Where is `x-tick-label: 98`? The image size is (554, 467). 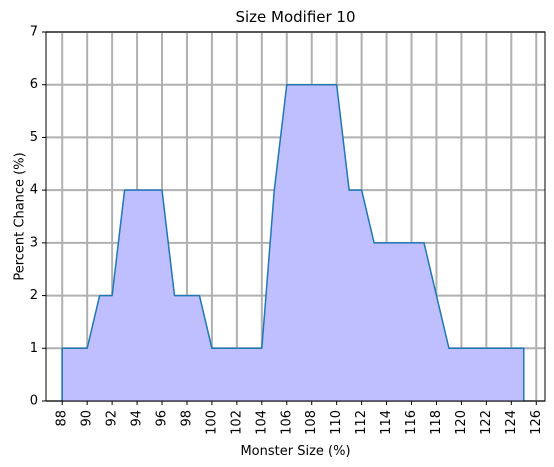 x-tick-label: 98 is located at coordinates (186, 418).